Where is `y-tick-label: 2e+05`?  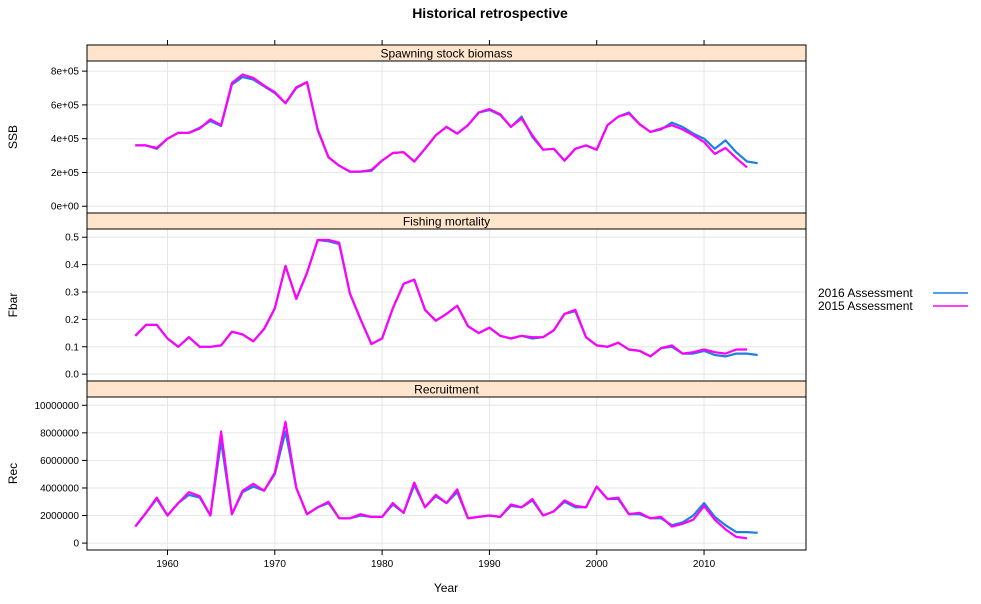
y-tick-label: 2e+05 is located at coordinates (65, 173).